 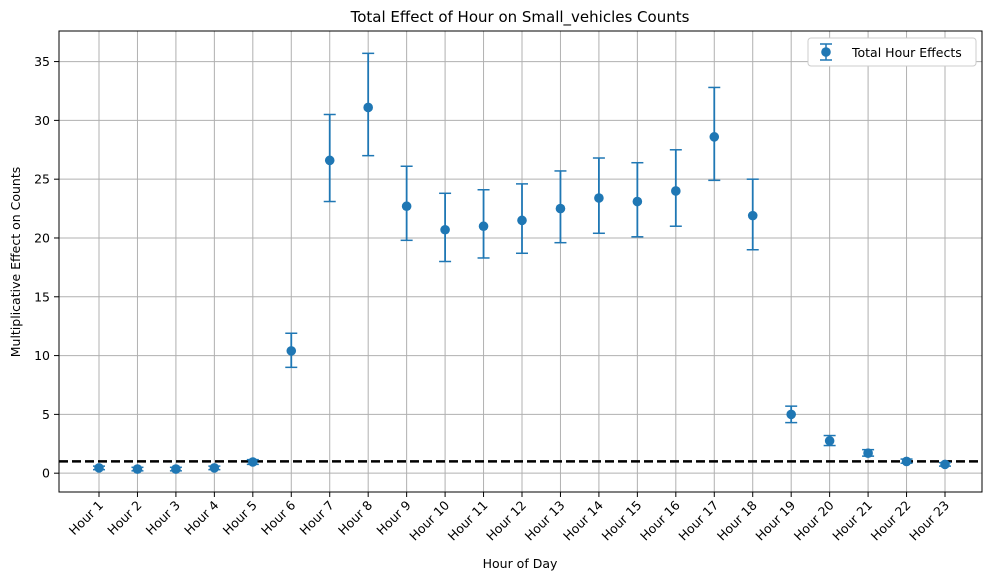 What do you see at coordinates (660, 520) in the screenshot?
I see `x-tick-label: Hour 16` at bounding box center [660, 520].